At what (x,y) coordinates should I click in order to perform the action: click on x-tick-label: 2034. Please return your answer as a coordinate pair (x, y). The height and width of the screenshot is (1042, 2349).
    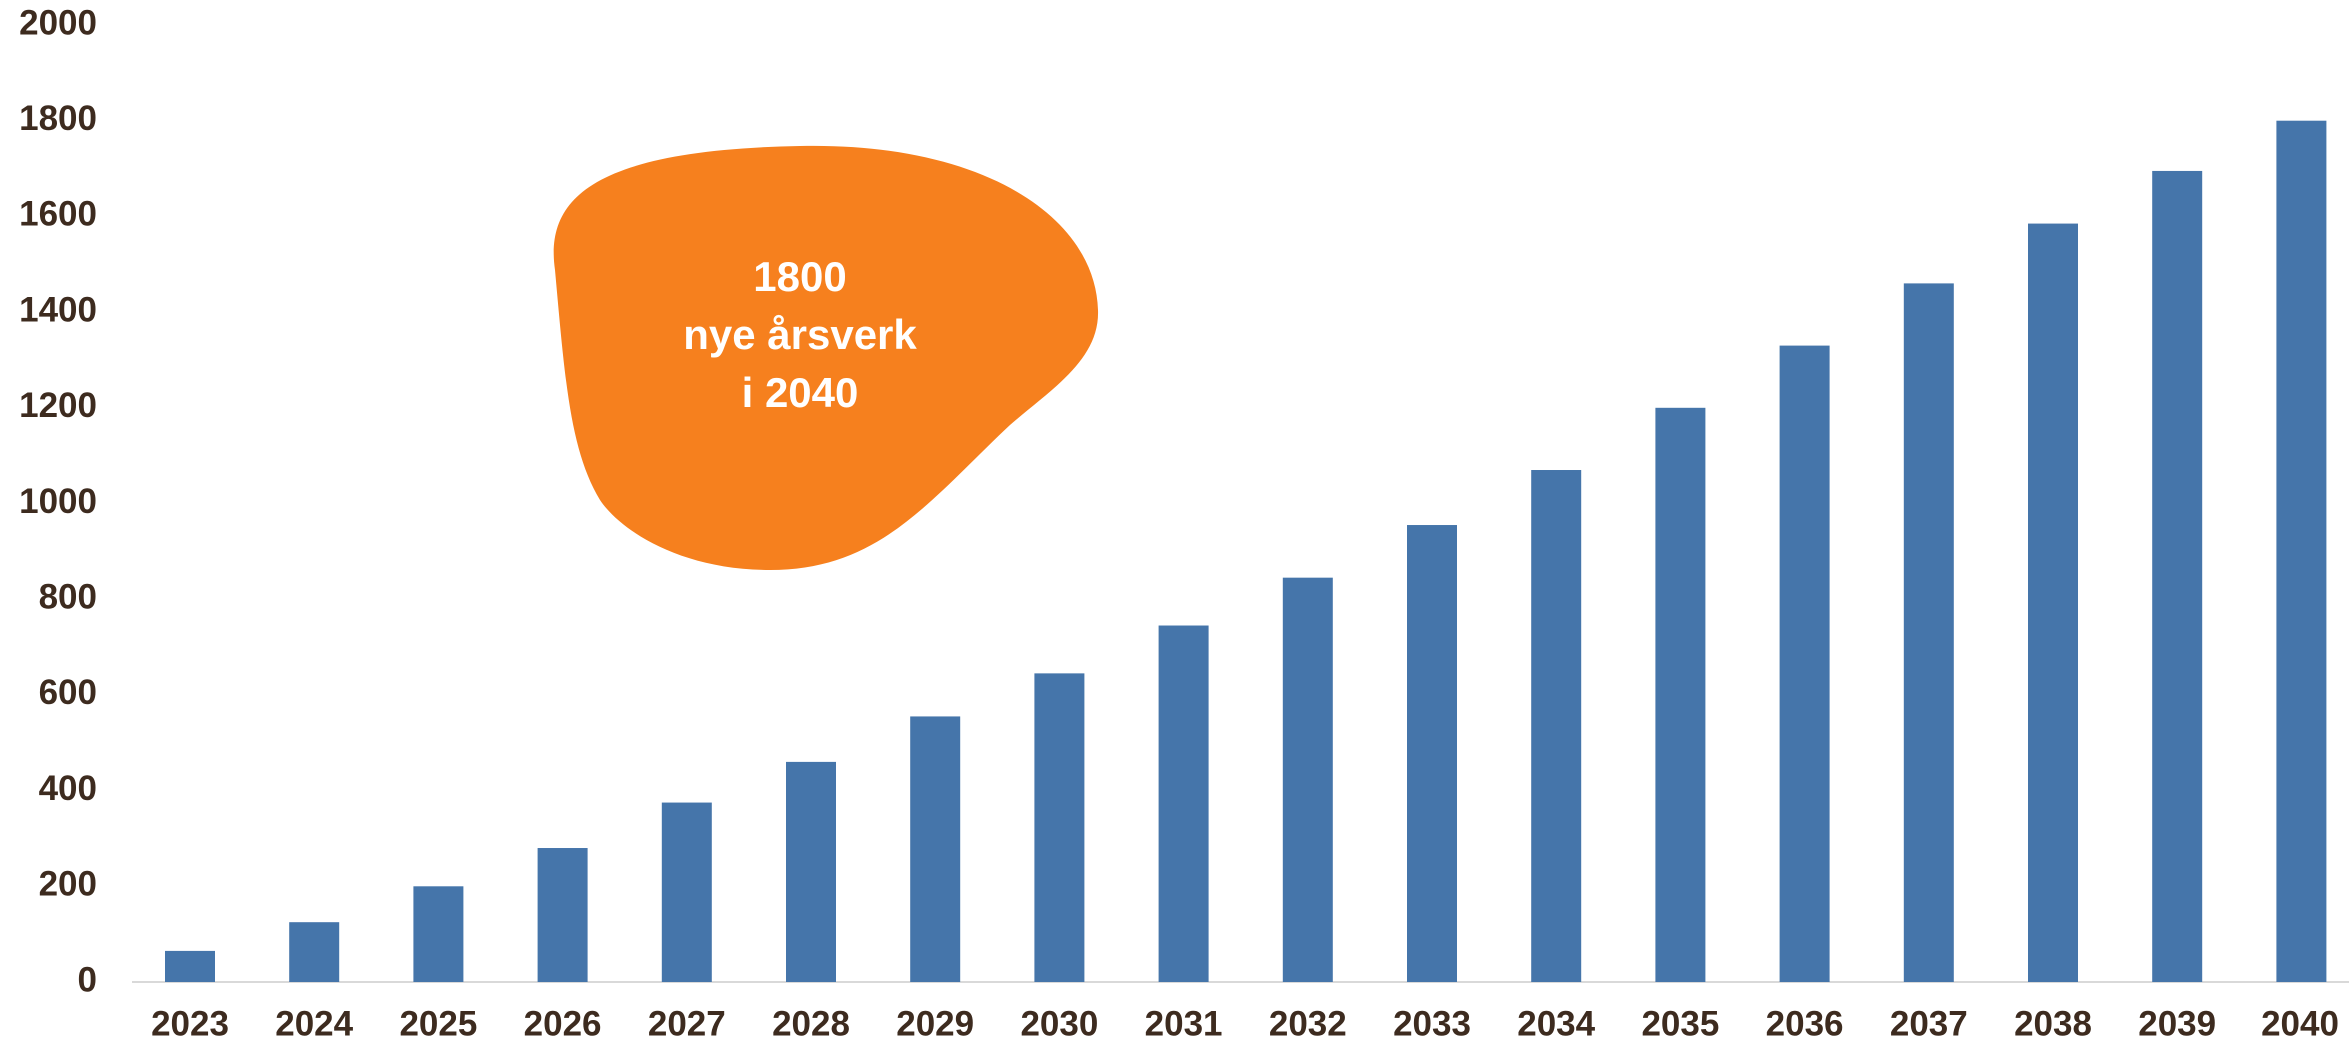
    Looking at the image, I should click on (1556, 1023).